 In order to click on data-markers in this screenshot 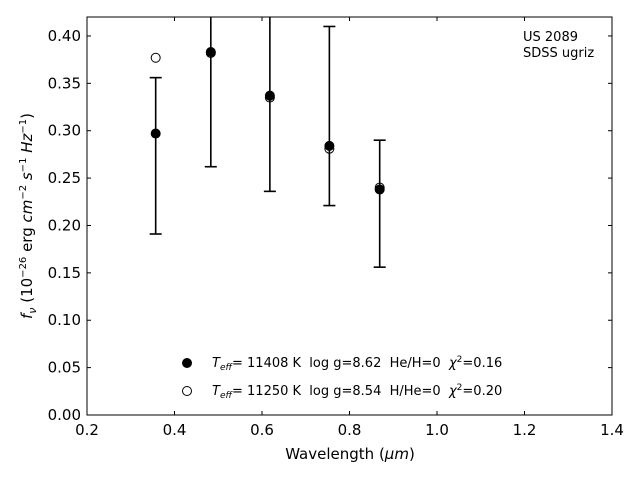, I will do `click(267, 121)`.